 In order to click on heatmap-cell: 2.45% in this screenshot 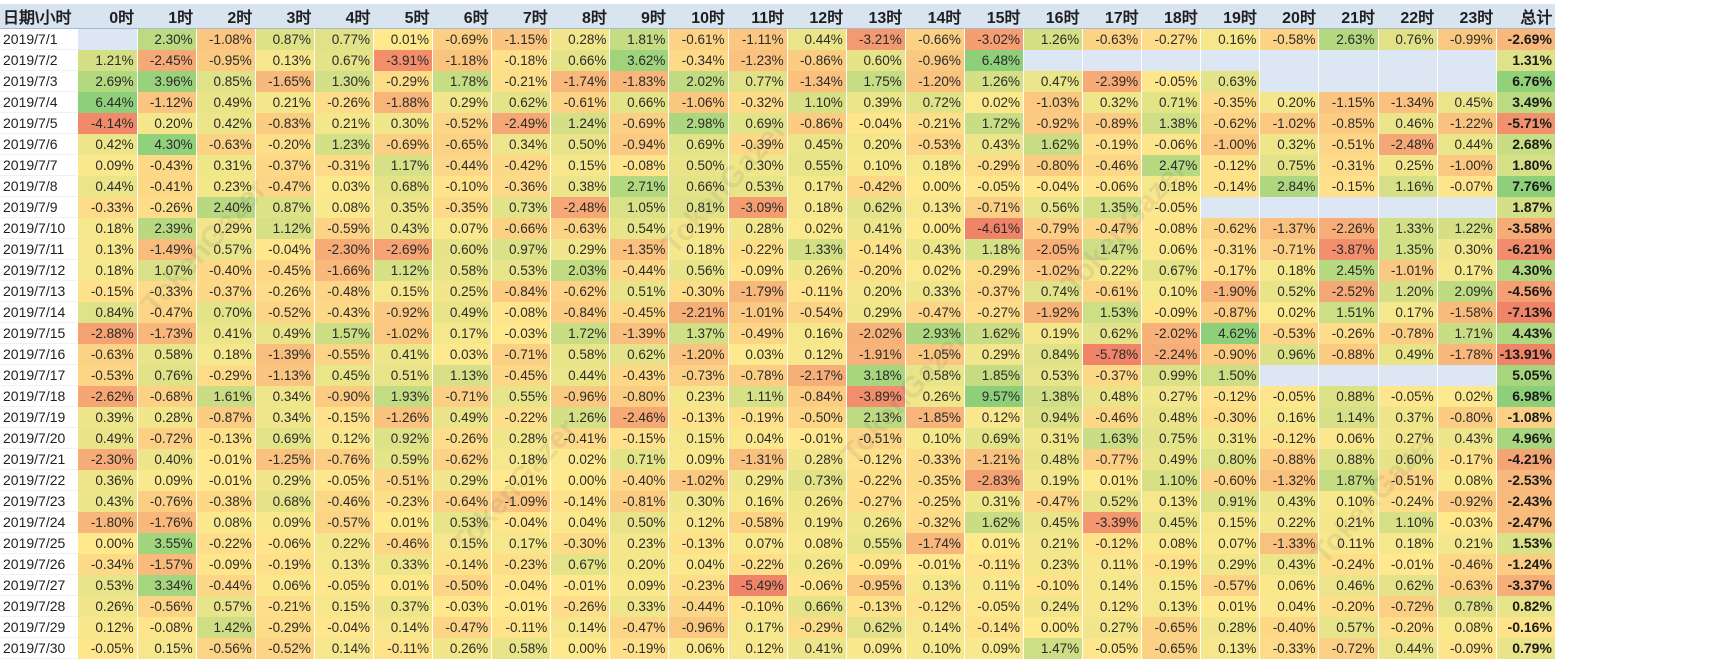, I will do `click(1348, 270)`.